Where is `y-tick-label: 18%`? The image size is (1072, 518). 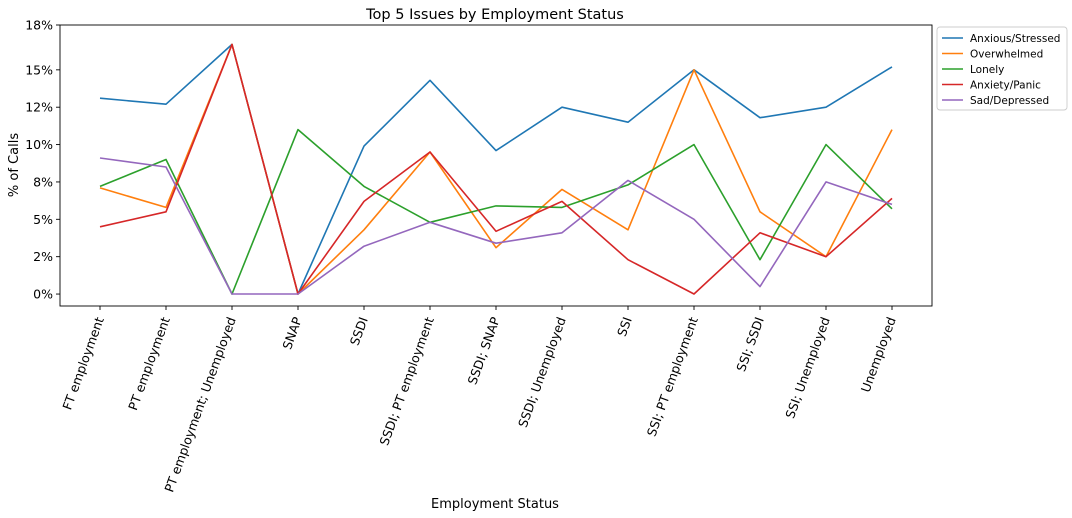
y-tick-label: 18% is located at coordinates (39, 25).